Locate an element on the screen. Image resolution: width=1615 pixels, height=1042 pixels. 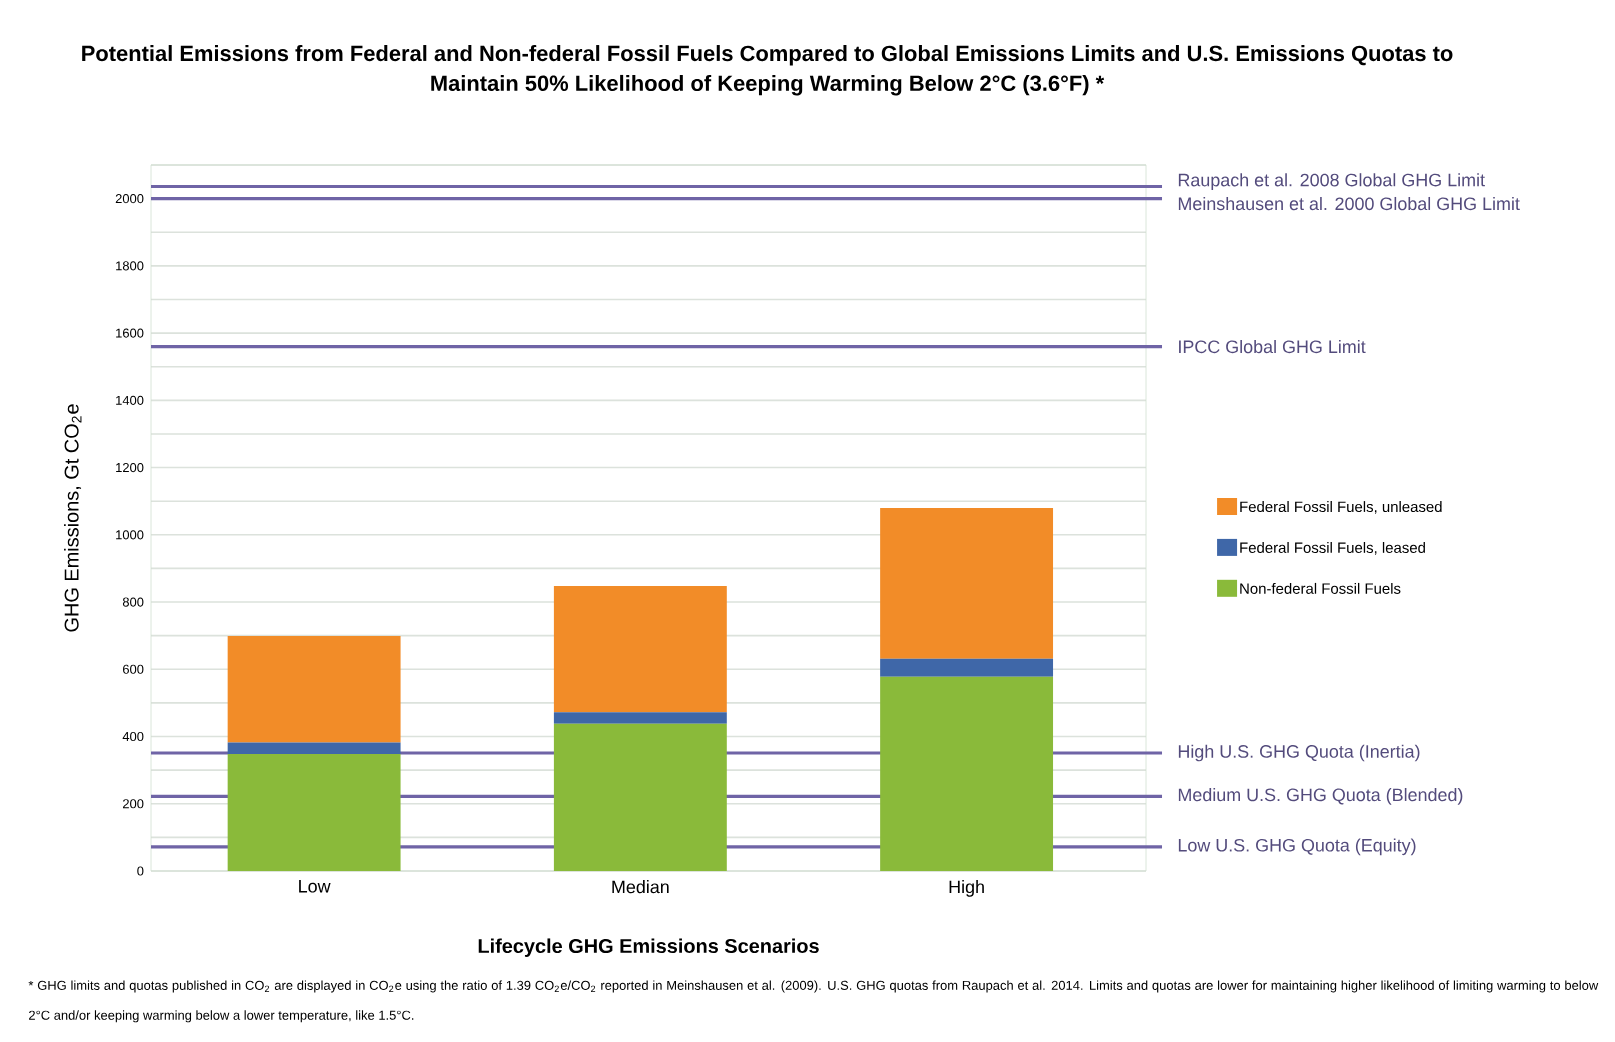
ref-line-label: High U.S. GHG Quota (Inertia) is located at coordinates (1299, 753).